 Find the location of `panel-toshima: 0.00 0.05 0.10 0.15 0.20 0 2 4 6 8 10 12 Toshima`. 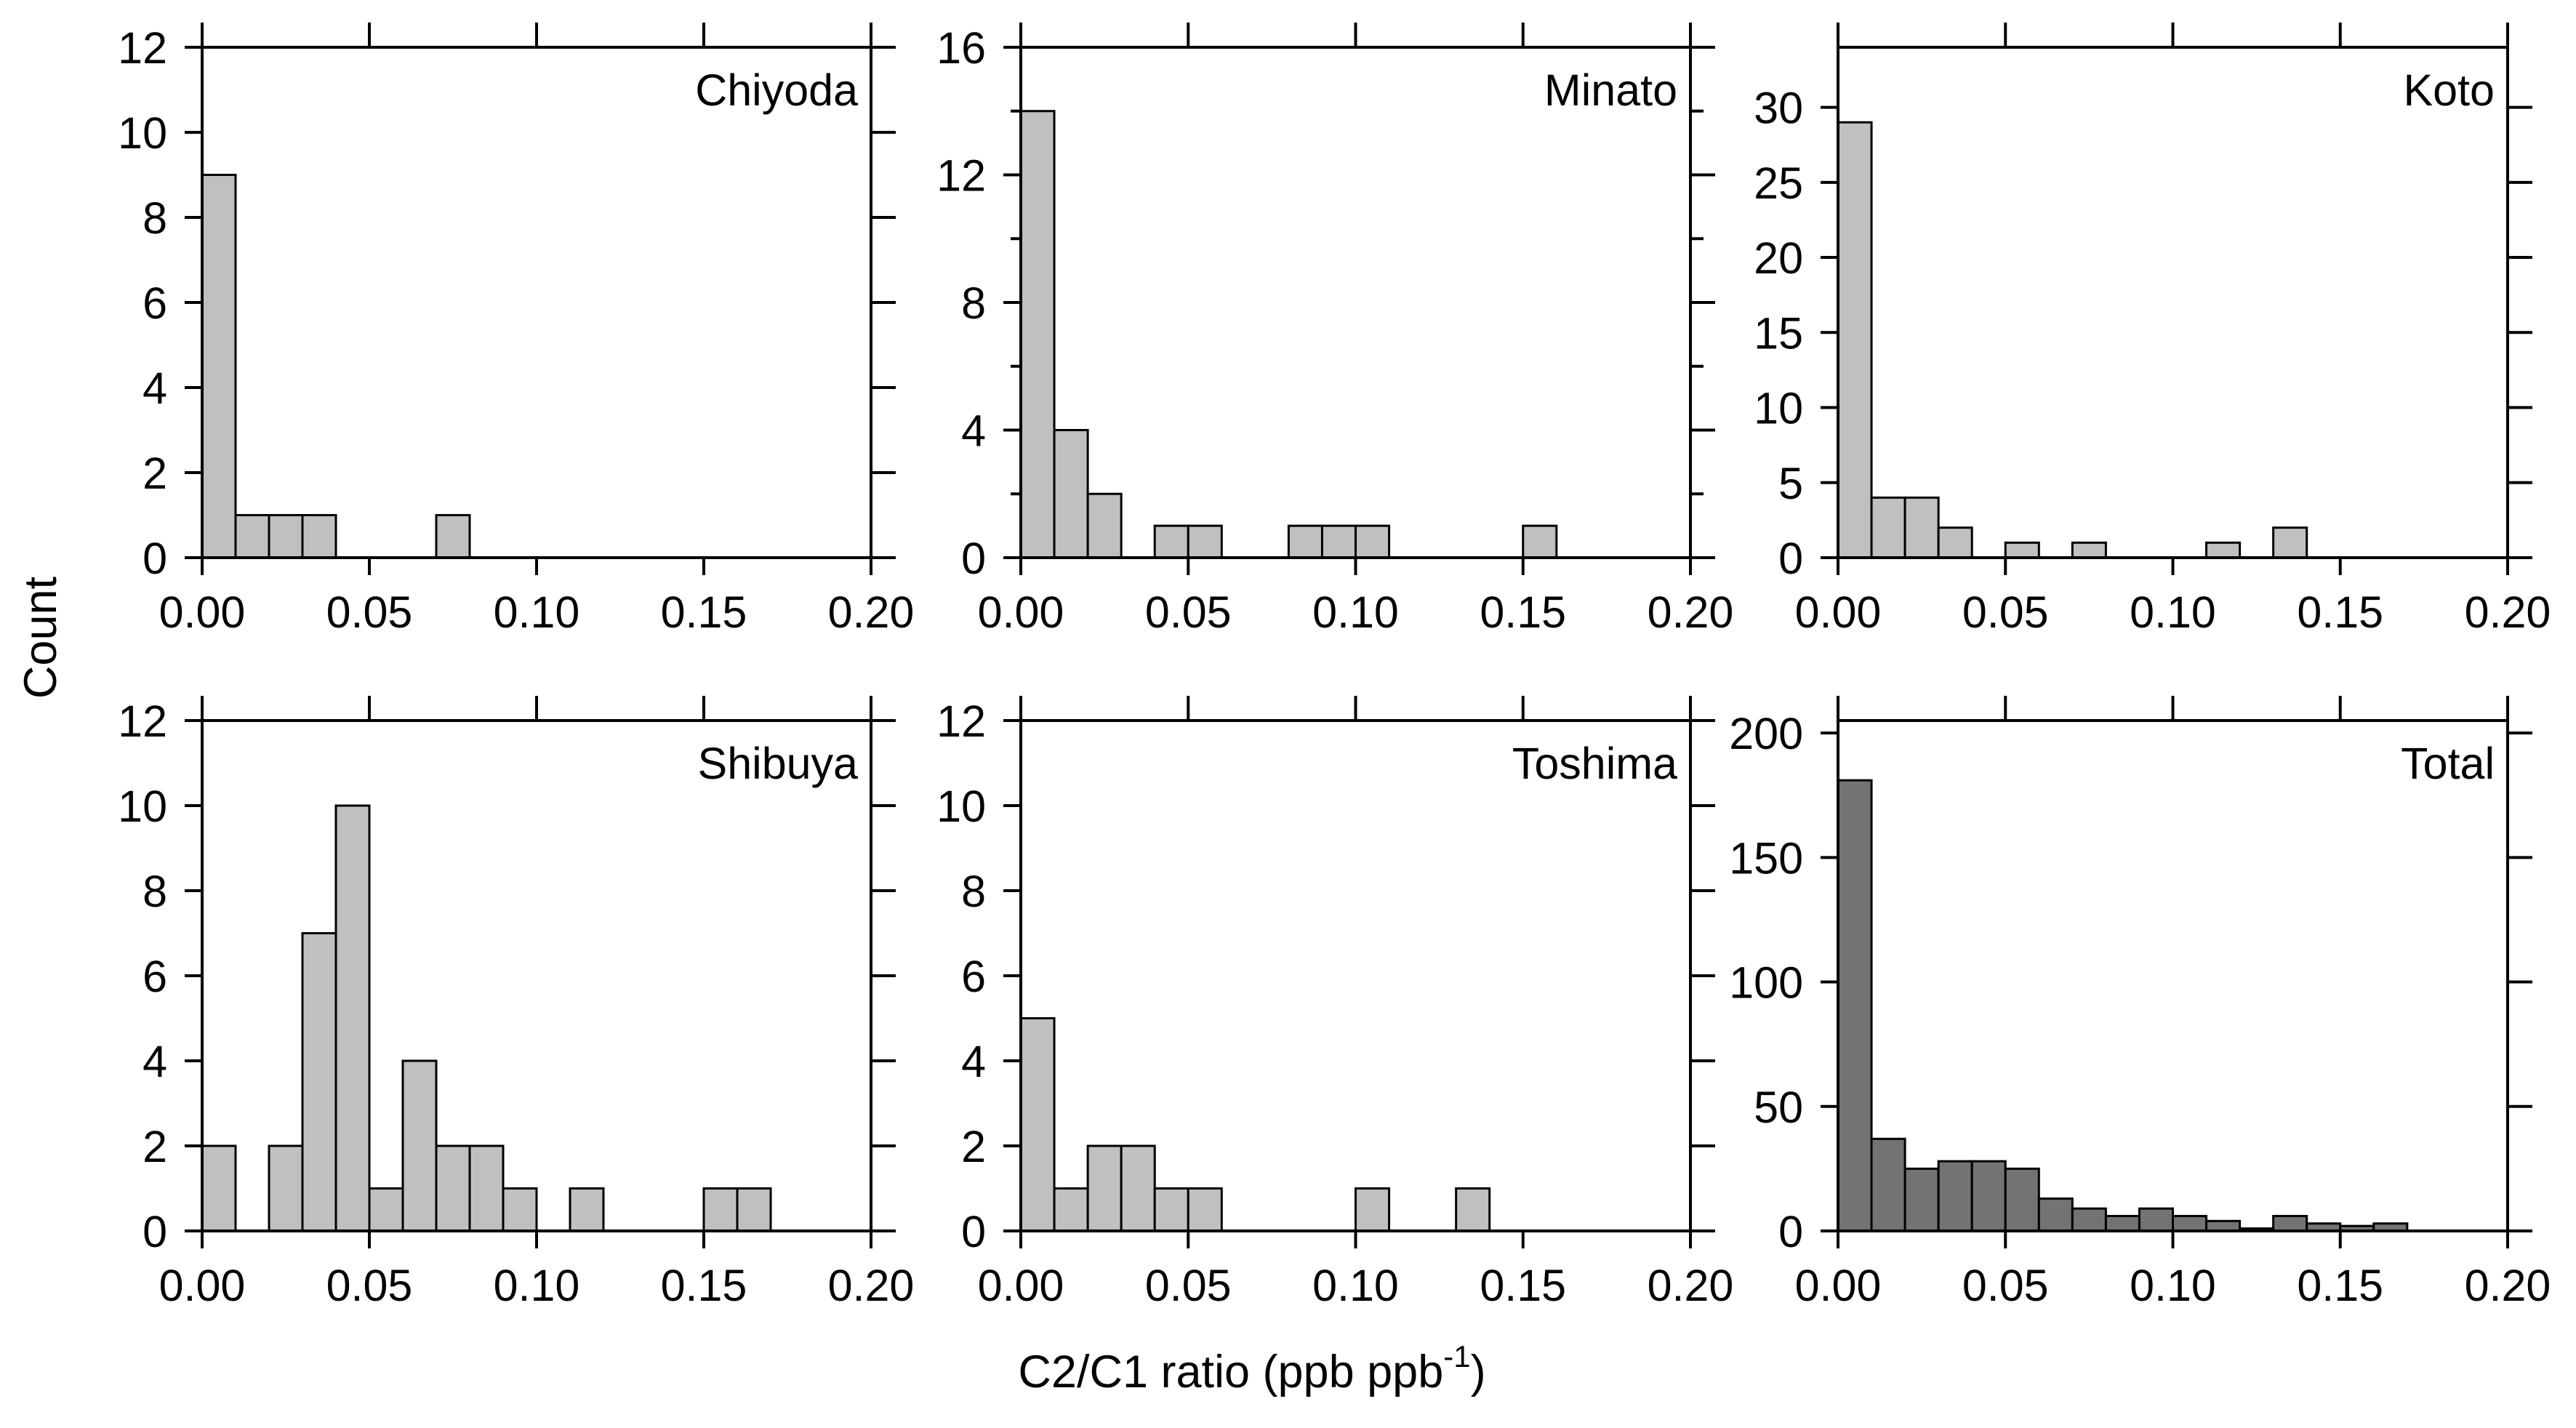

panel-toshima: 0.00 0.05 0.10 0.15 0.20 0 2 4 6 8 10 12 Toshima is located at coordinates (1335, 1003).